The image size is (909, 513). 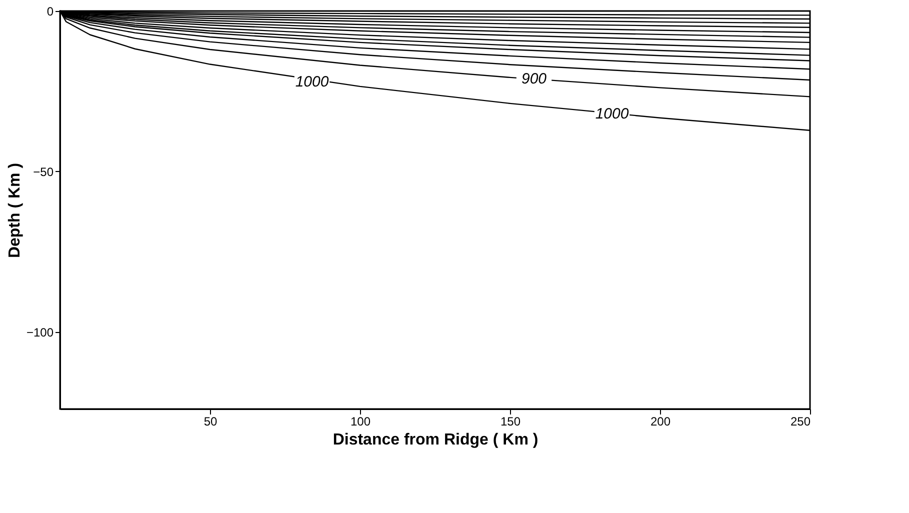 I want to click on annotation: 900, so click(x=534, y=79).